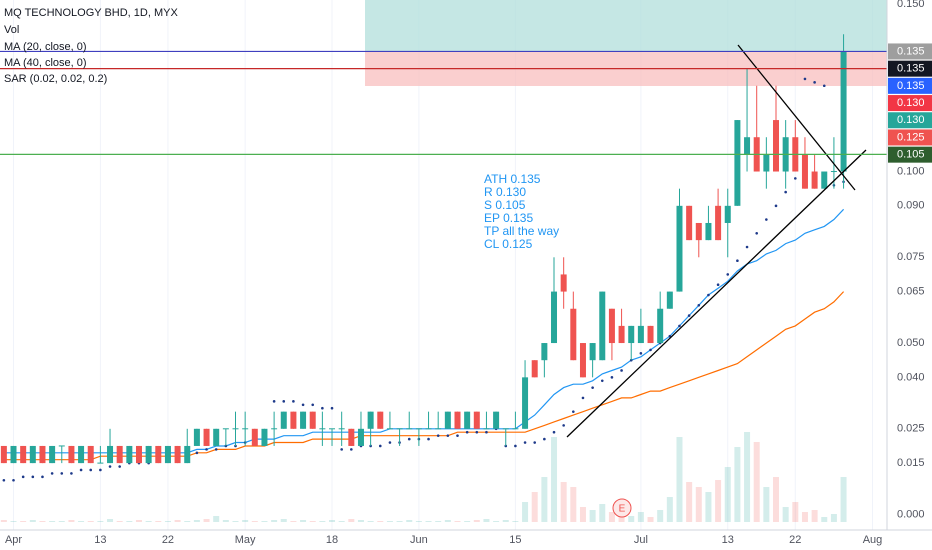 The width and height of the screenshot is (932, 550). Describe the element at coordinates (911, 429) in the screenshot. I see `y-tick-label: 0.025` at that location.